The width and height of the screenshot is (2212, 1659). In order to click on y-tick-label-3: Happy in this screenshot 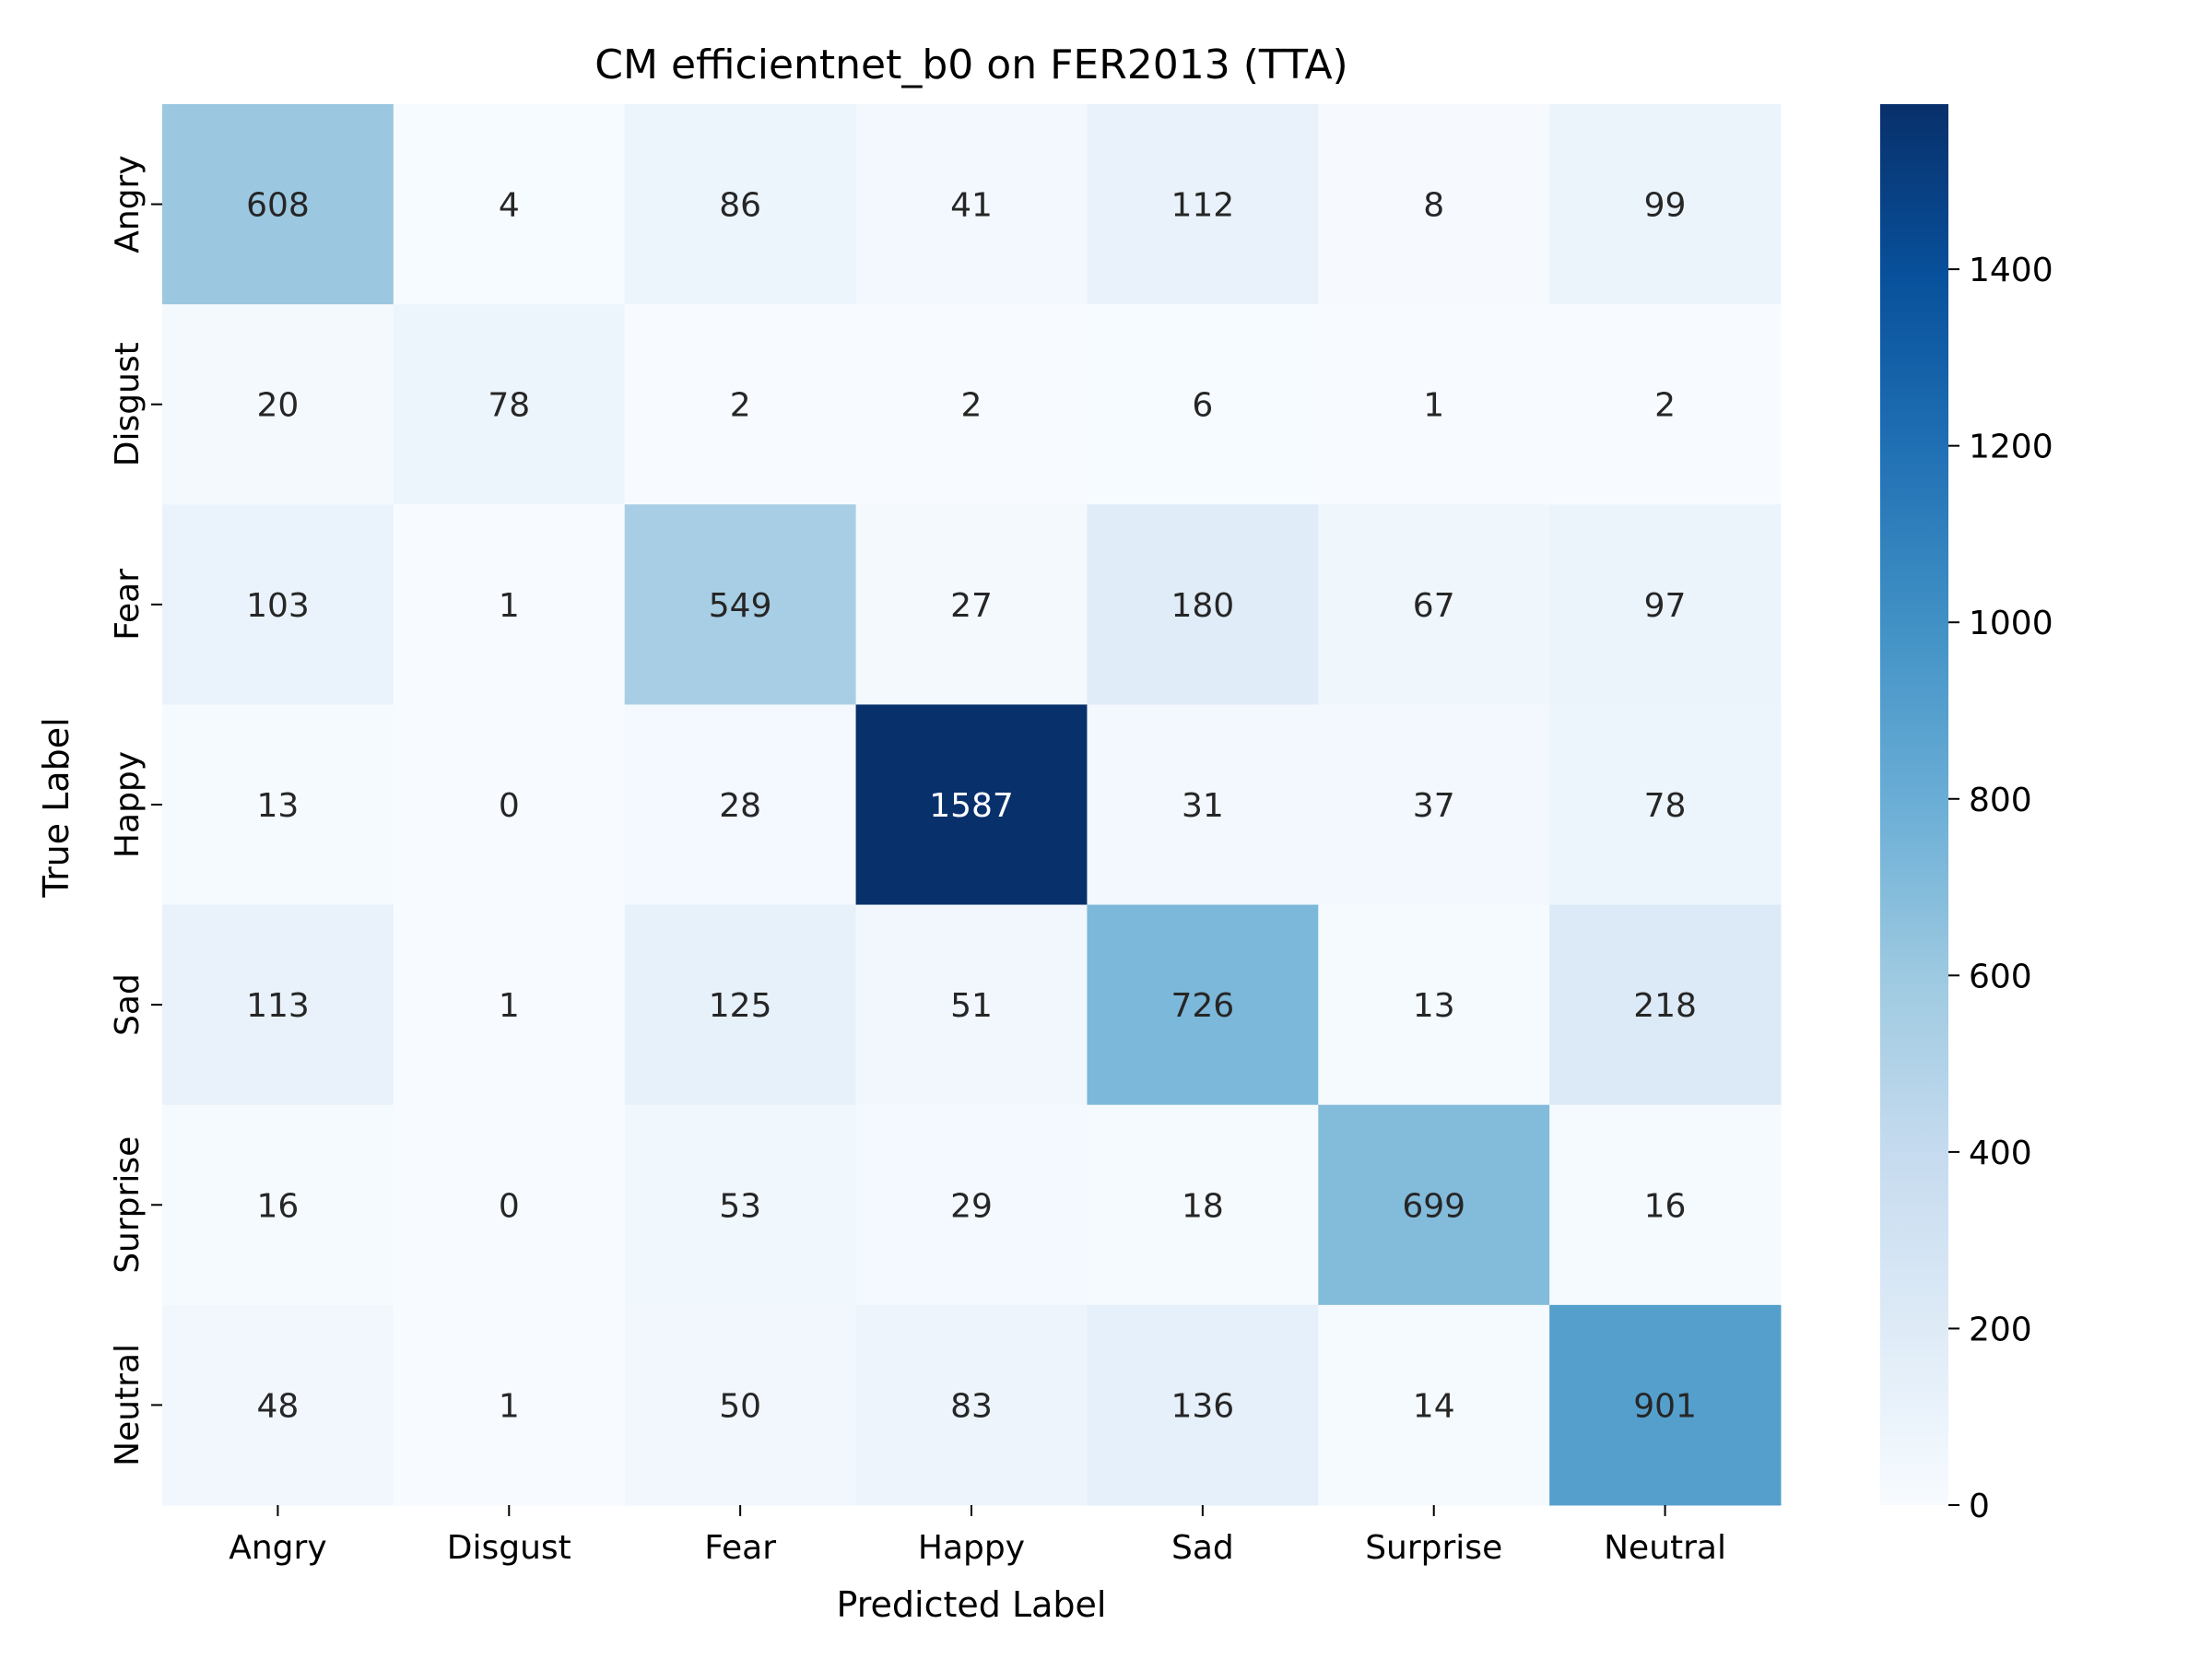, I will do `click(128, 804)`.